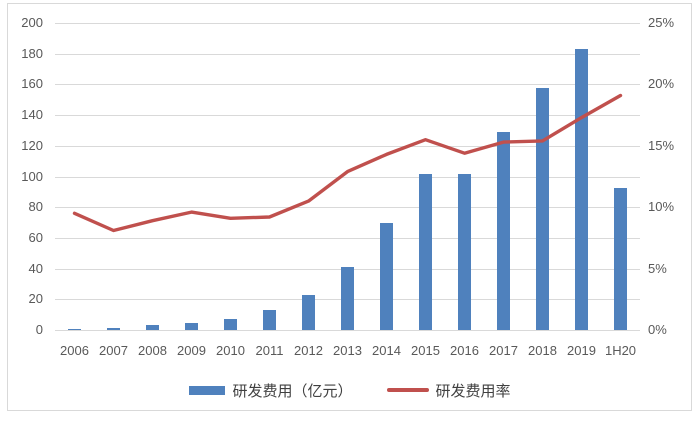 The width and height of the screenshot is (700, 421). I want to click on x-axis-label-2019: 2019, so click(581, 350).